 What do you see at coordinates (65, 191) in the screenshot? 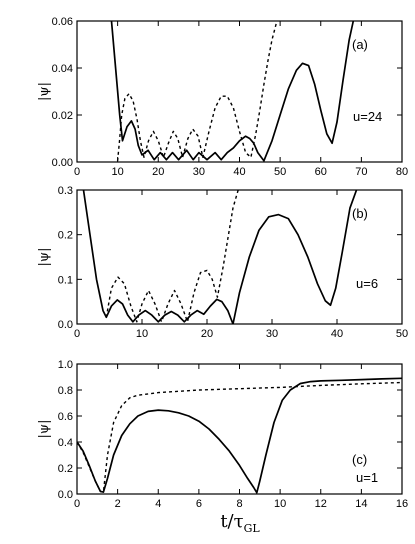
I see `y-tick-label: 0.3` at bounding box center [65, 191].